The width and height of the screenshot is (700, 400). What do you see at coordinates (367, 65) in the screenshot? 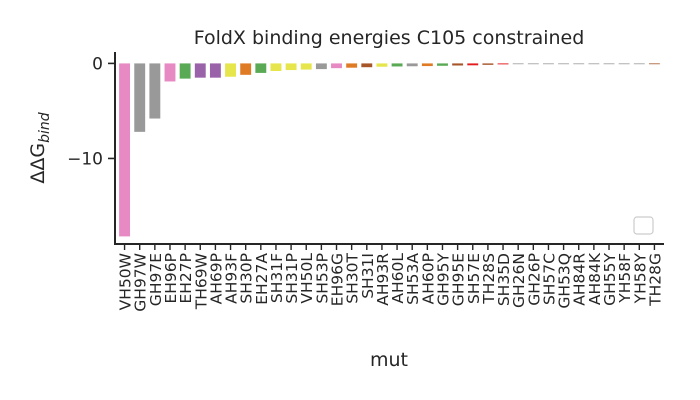
I see `bar-SH31I` at bounding box center [367, 65].